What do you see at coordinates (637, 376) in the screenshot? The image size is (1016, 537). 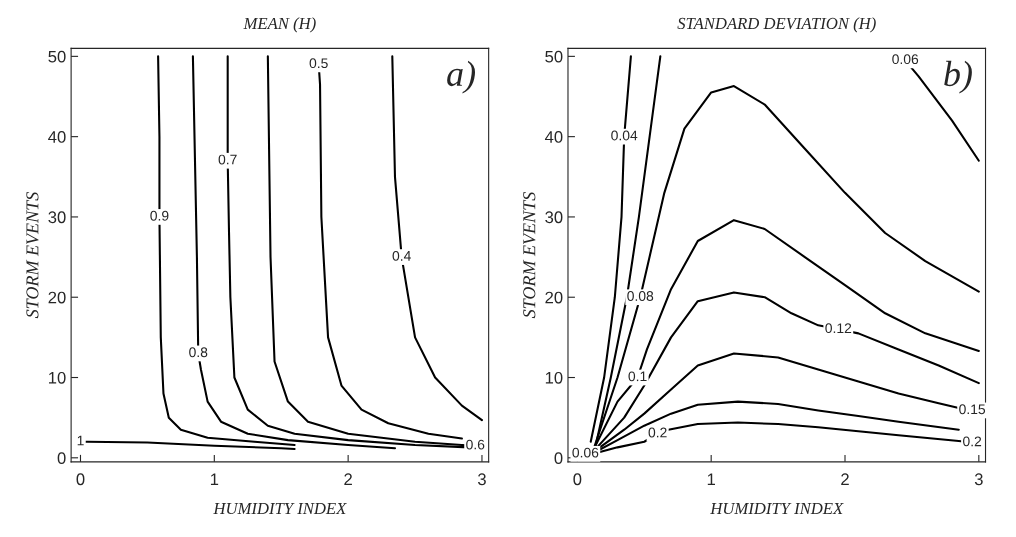 I see `annotation: 0.1` at bounding box center [637, 376].